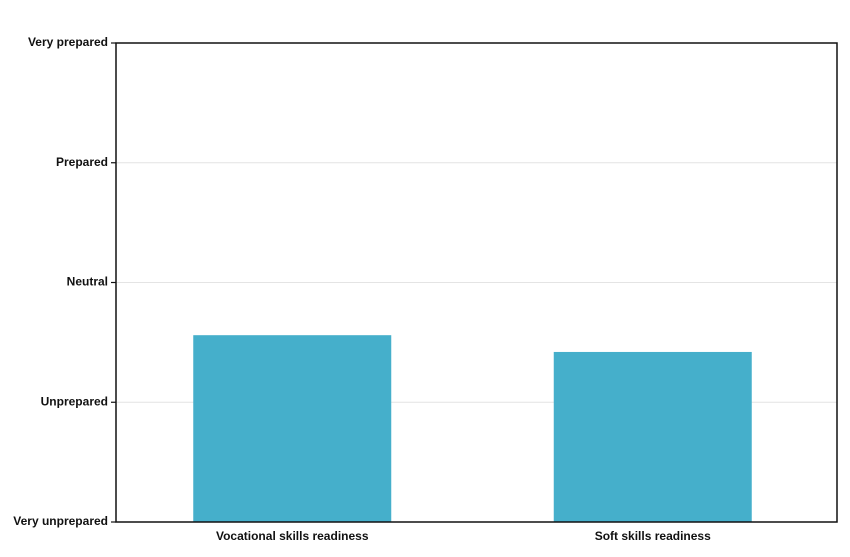 The width and height of the screenshot is (850, 557). Describe the element at coordinates (68, 42) in the screenshot. I see `y-tick-label: Very prepared` at that location.